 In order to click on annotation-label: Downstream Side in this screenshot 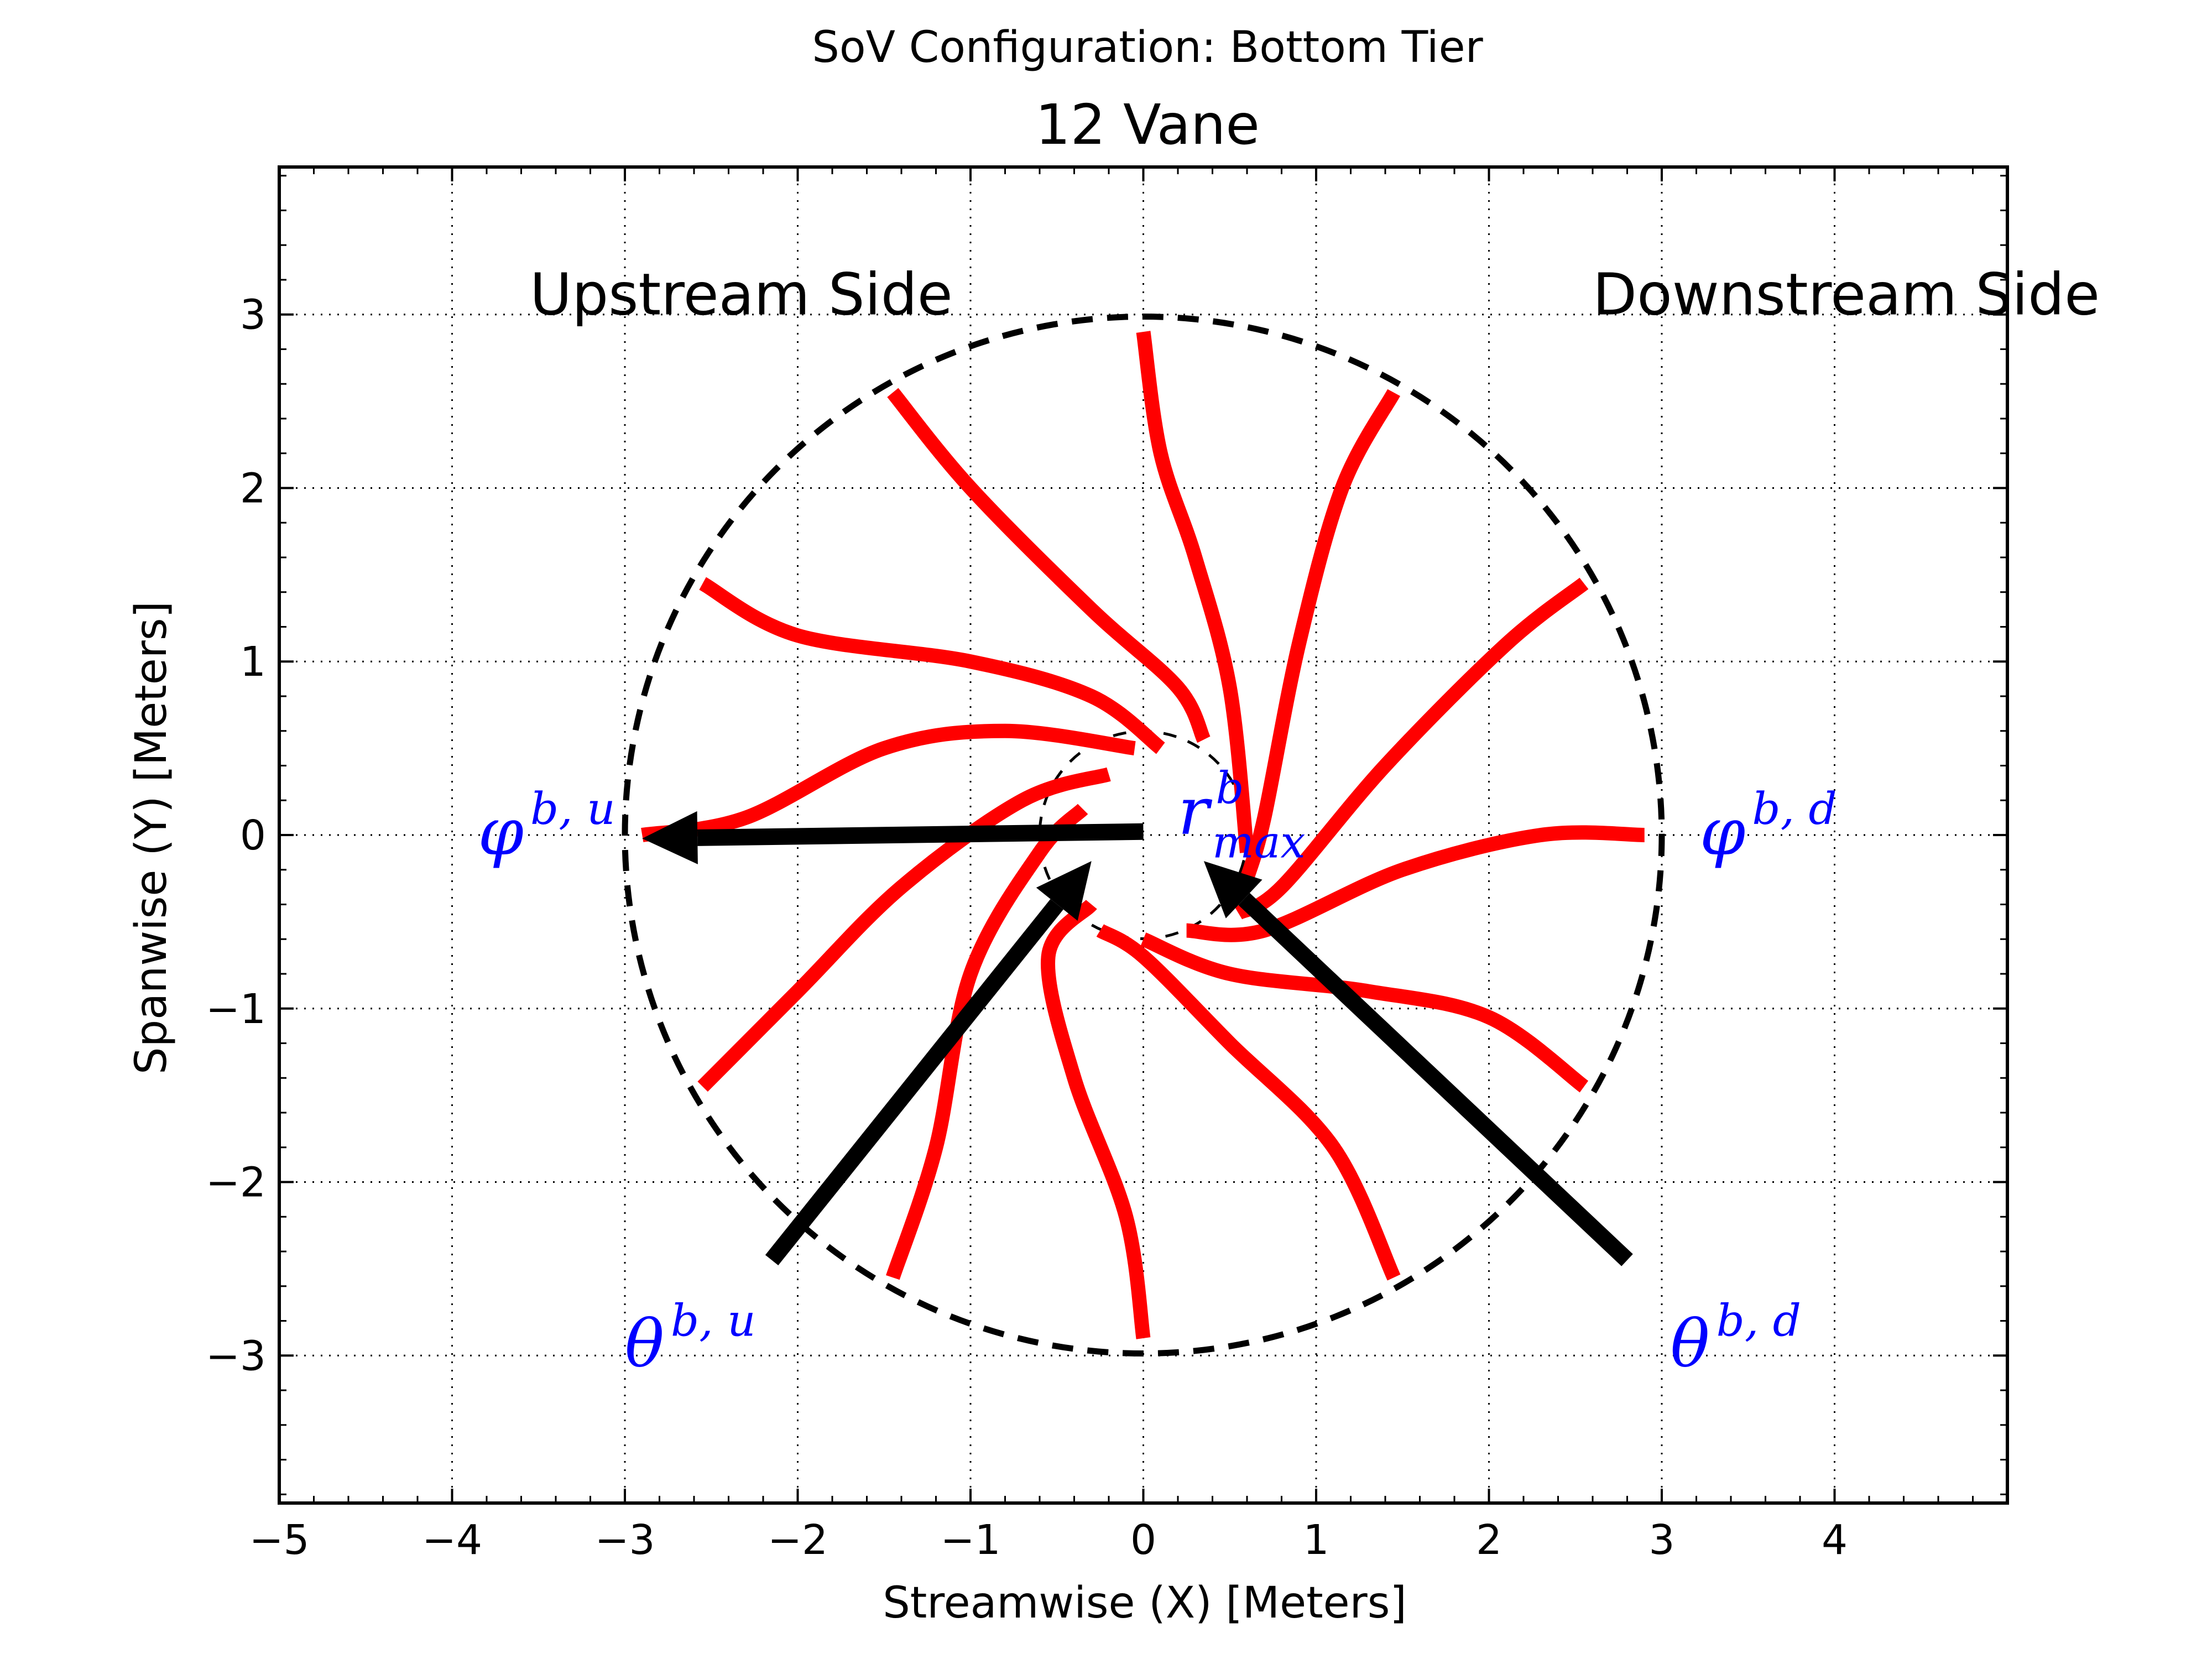, I will do `click(1846, 295)`.